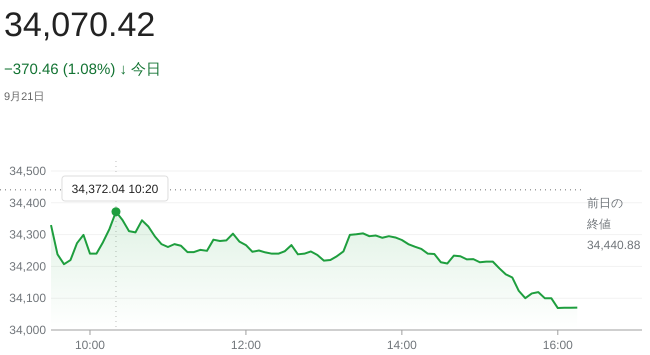 This screenshot has height=355, width=650. What do you see at coordinates (613, 224) in the screenshot?
I see `ref-line-label: 前日の終値 34,440.88` at bounding box center [613, 224].